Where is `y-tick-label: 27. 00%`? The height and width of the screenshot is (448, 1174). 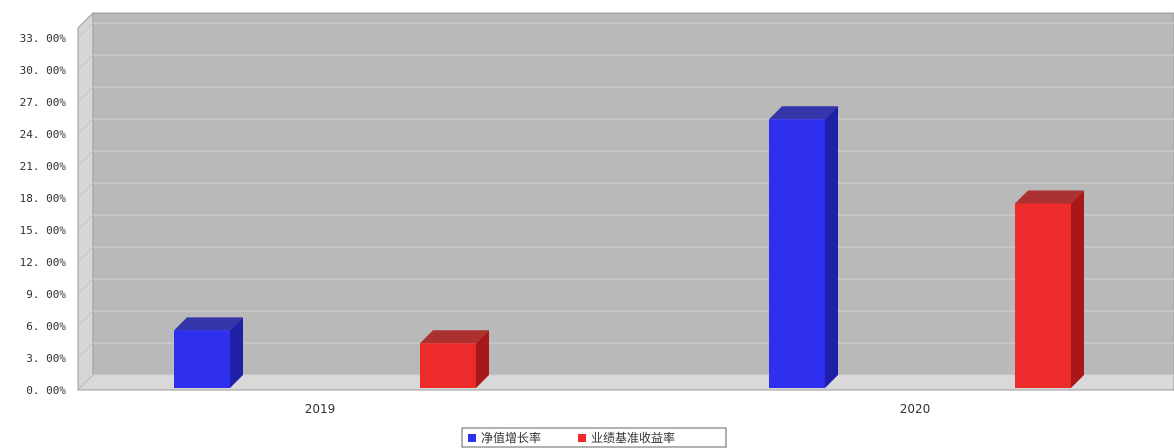 y-tick-label: 27. 00% is located at coordinates (43, 102).